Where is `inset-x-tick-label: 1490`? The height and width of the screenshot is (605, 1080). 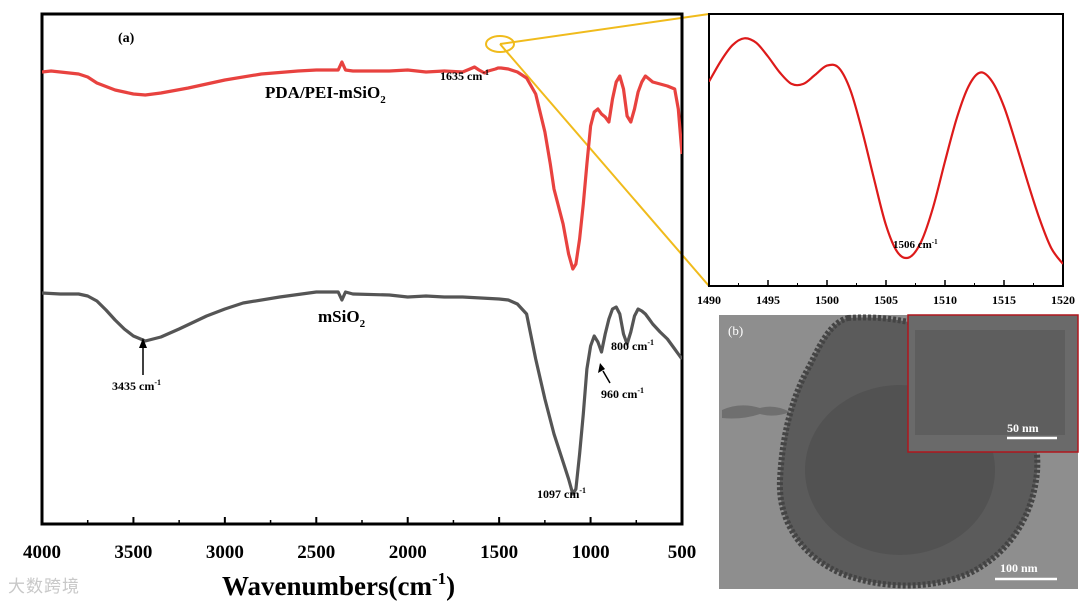
inset-x-tick-label: 1490 is located at coordinates (709, 300).